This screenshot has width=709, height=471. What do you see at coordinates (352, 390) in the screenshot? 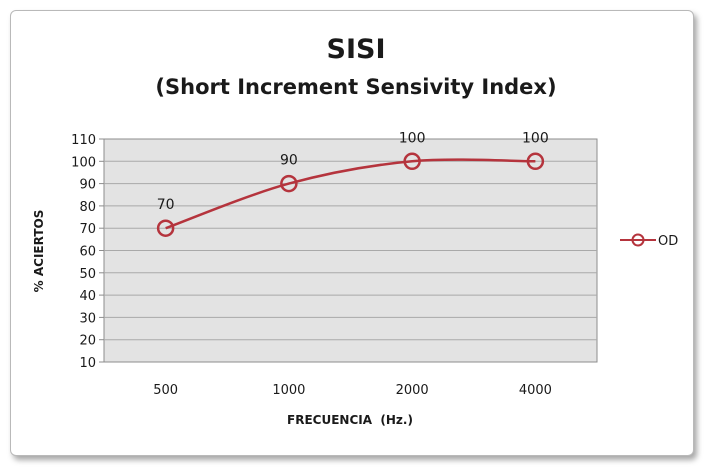
I see `x-tick-labels: 500 1000 2000 4000` at bounding box center [352, 390].